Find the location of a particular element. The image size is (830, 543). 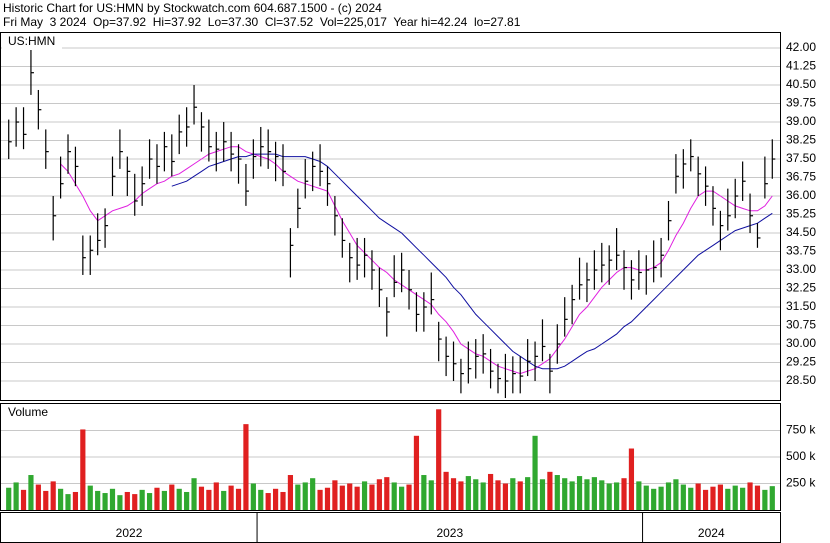

volume-label: Volume is located at coordinates (28, 412).